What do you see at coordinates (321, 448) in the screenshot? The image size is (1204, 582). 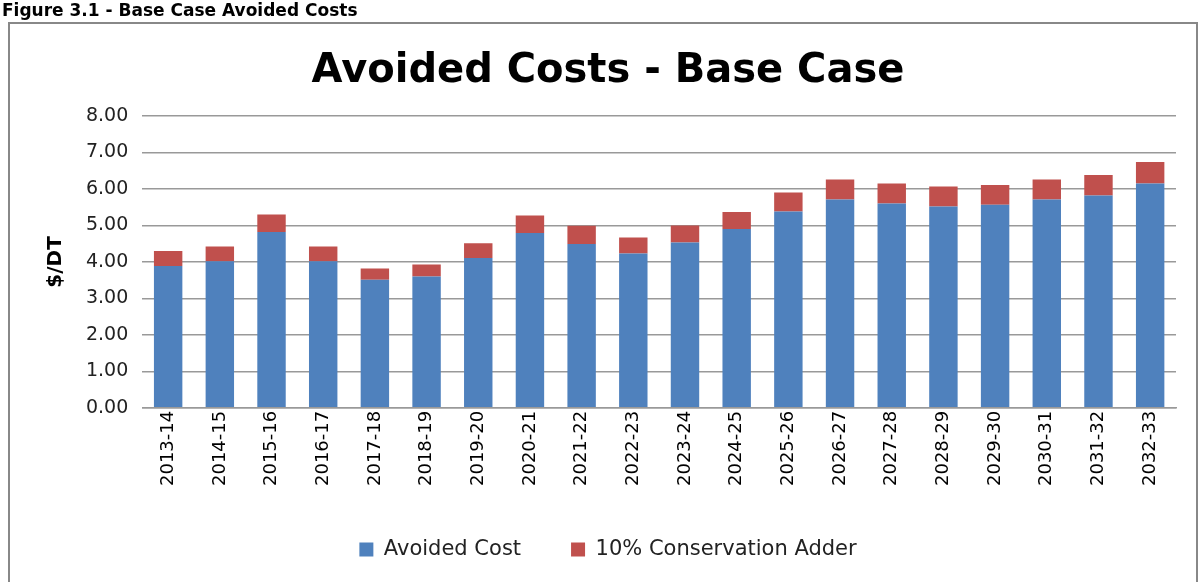 I see `x-tick-label: 2016-17` at bounding box center [321, 448].